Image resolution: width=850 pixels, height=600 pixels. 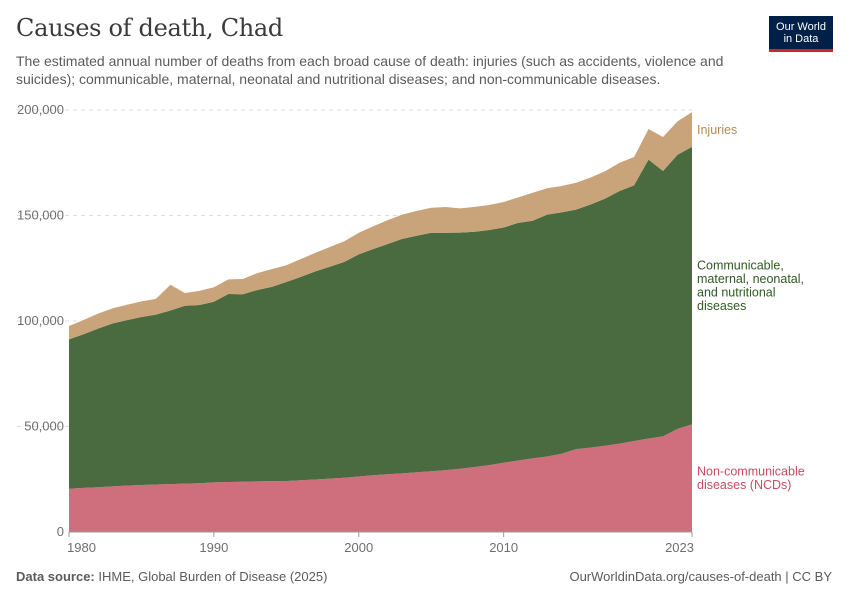 What do you see at coordinates (750, 279) in the screenshot?
I see `series-label-line: maternal, neonatal,` at bounding box center [750, 279].